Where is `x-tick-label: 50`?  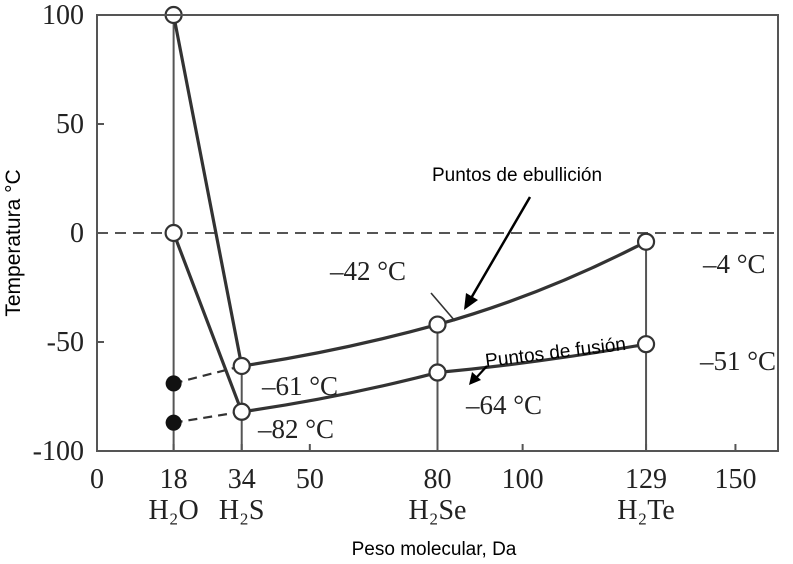 x-tick-label: 50 is located at coordinates (310, 479).